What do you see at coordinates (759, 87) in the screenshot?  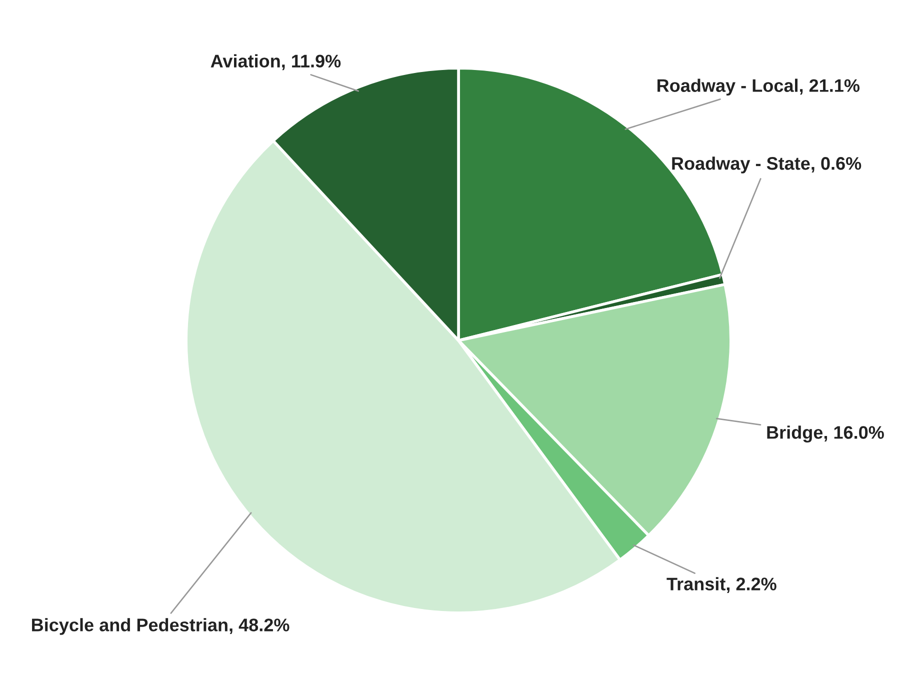 I see `slice-label: Roadway - Local, 21.1%` at bounding box center [759, 87].